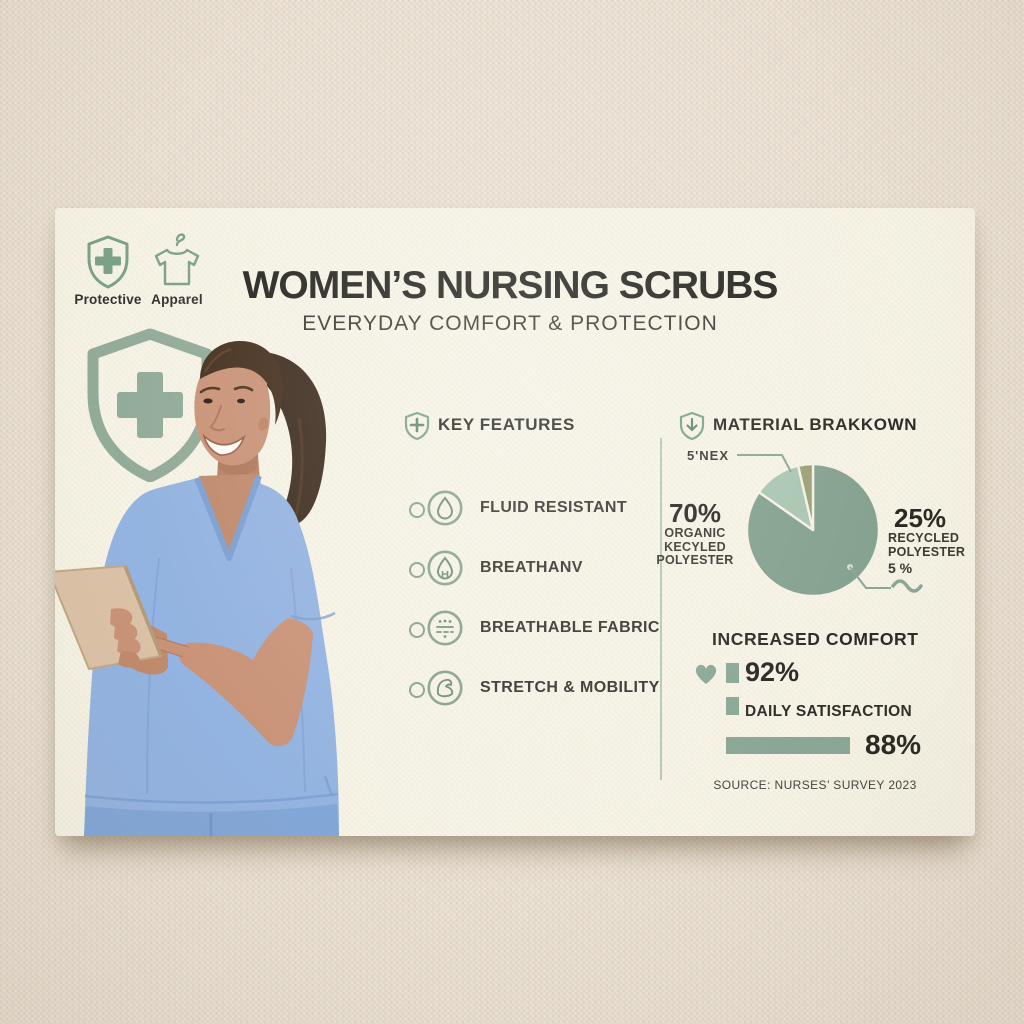 Image resolution: width=1024 pixels, height=1024 pixels. I want to click on squiggle-mark, so click(907, 586).